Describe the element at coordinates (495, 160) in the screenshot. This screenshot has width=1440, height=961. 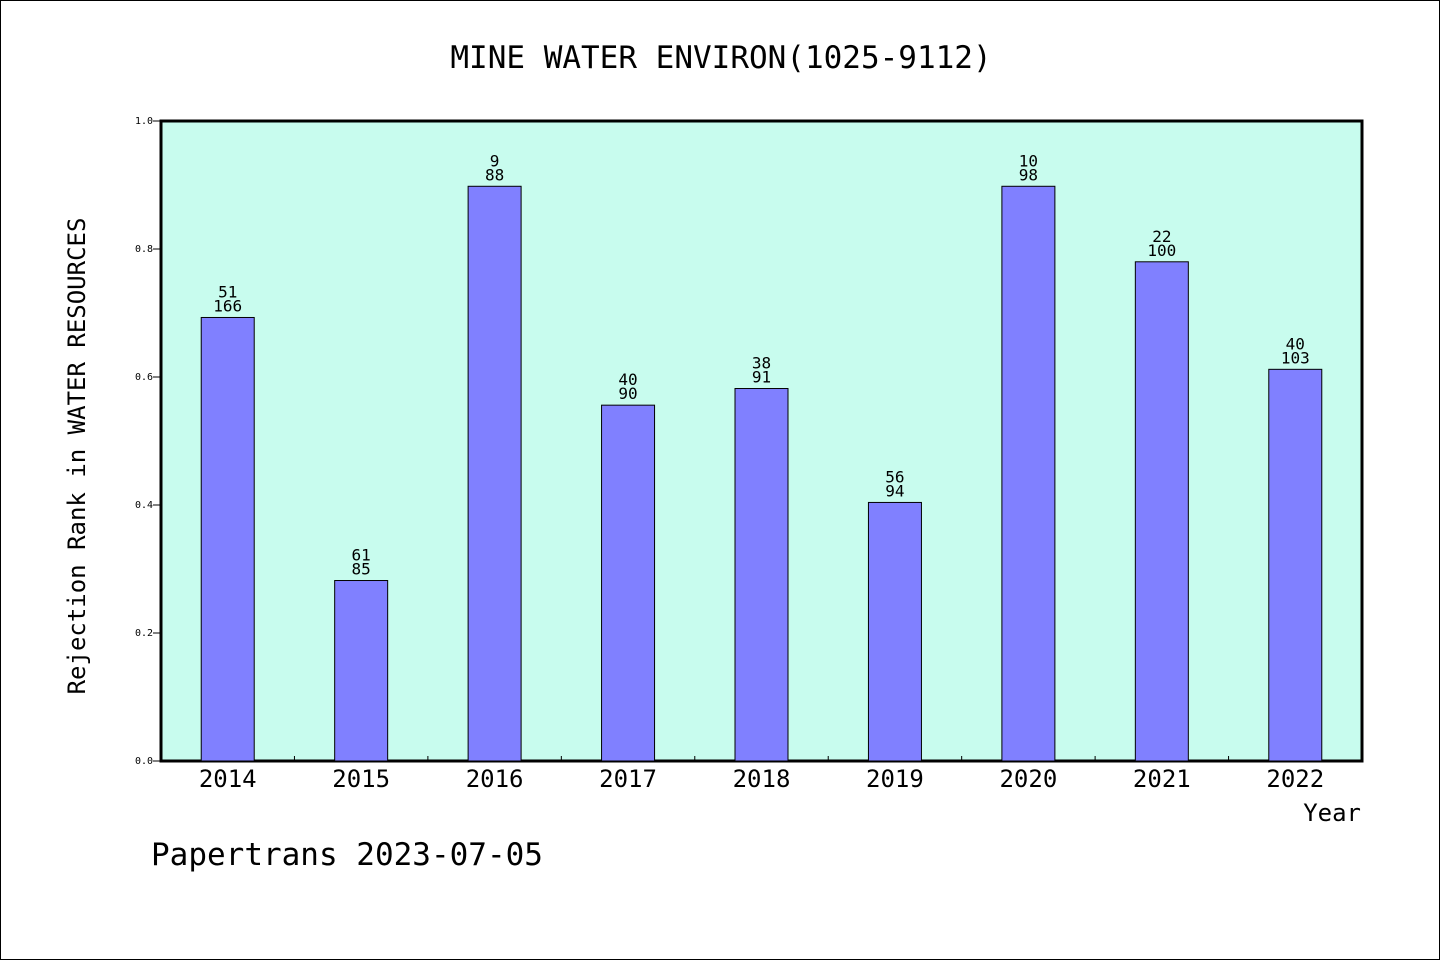
I see `bar-label-top: 9` at that location.